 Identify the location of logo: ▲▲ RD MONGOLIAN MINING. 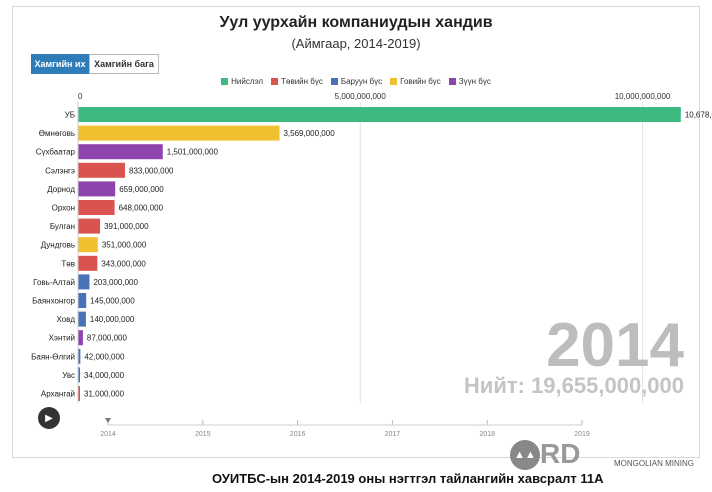
(610, 455).